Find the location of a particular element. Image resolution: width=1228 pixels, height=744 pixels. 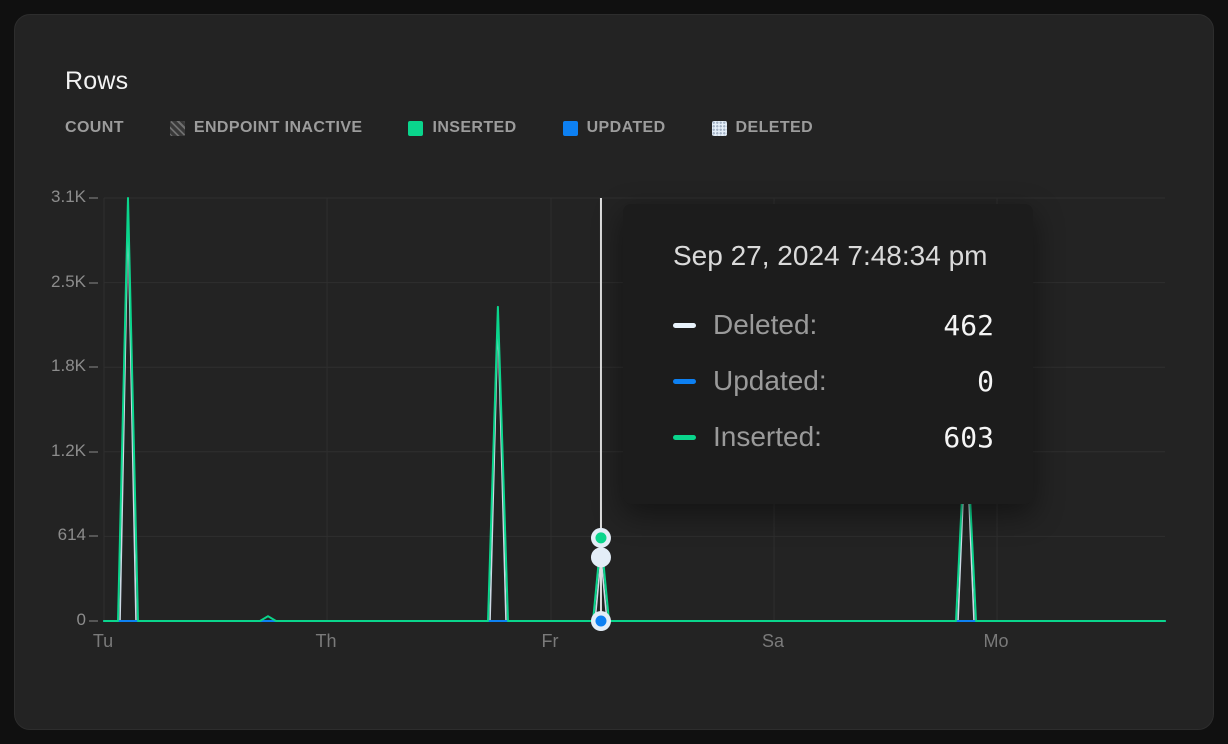

y-tick-label: 614 is located at coordinates (71, 535).